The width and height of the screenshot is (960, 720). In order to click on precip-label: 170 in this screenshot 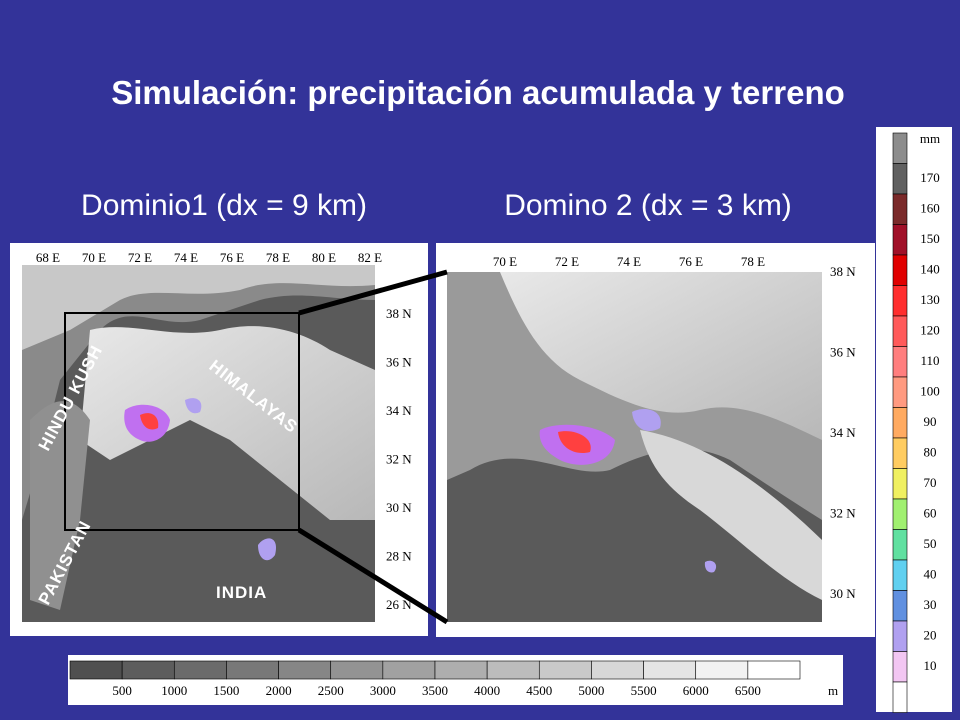, I will do `click(930, 177)`.